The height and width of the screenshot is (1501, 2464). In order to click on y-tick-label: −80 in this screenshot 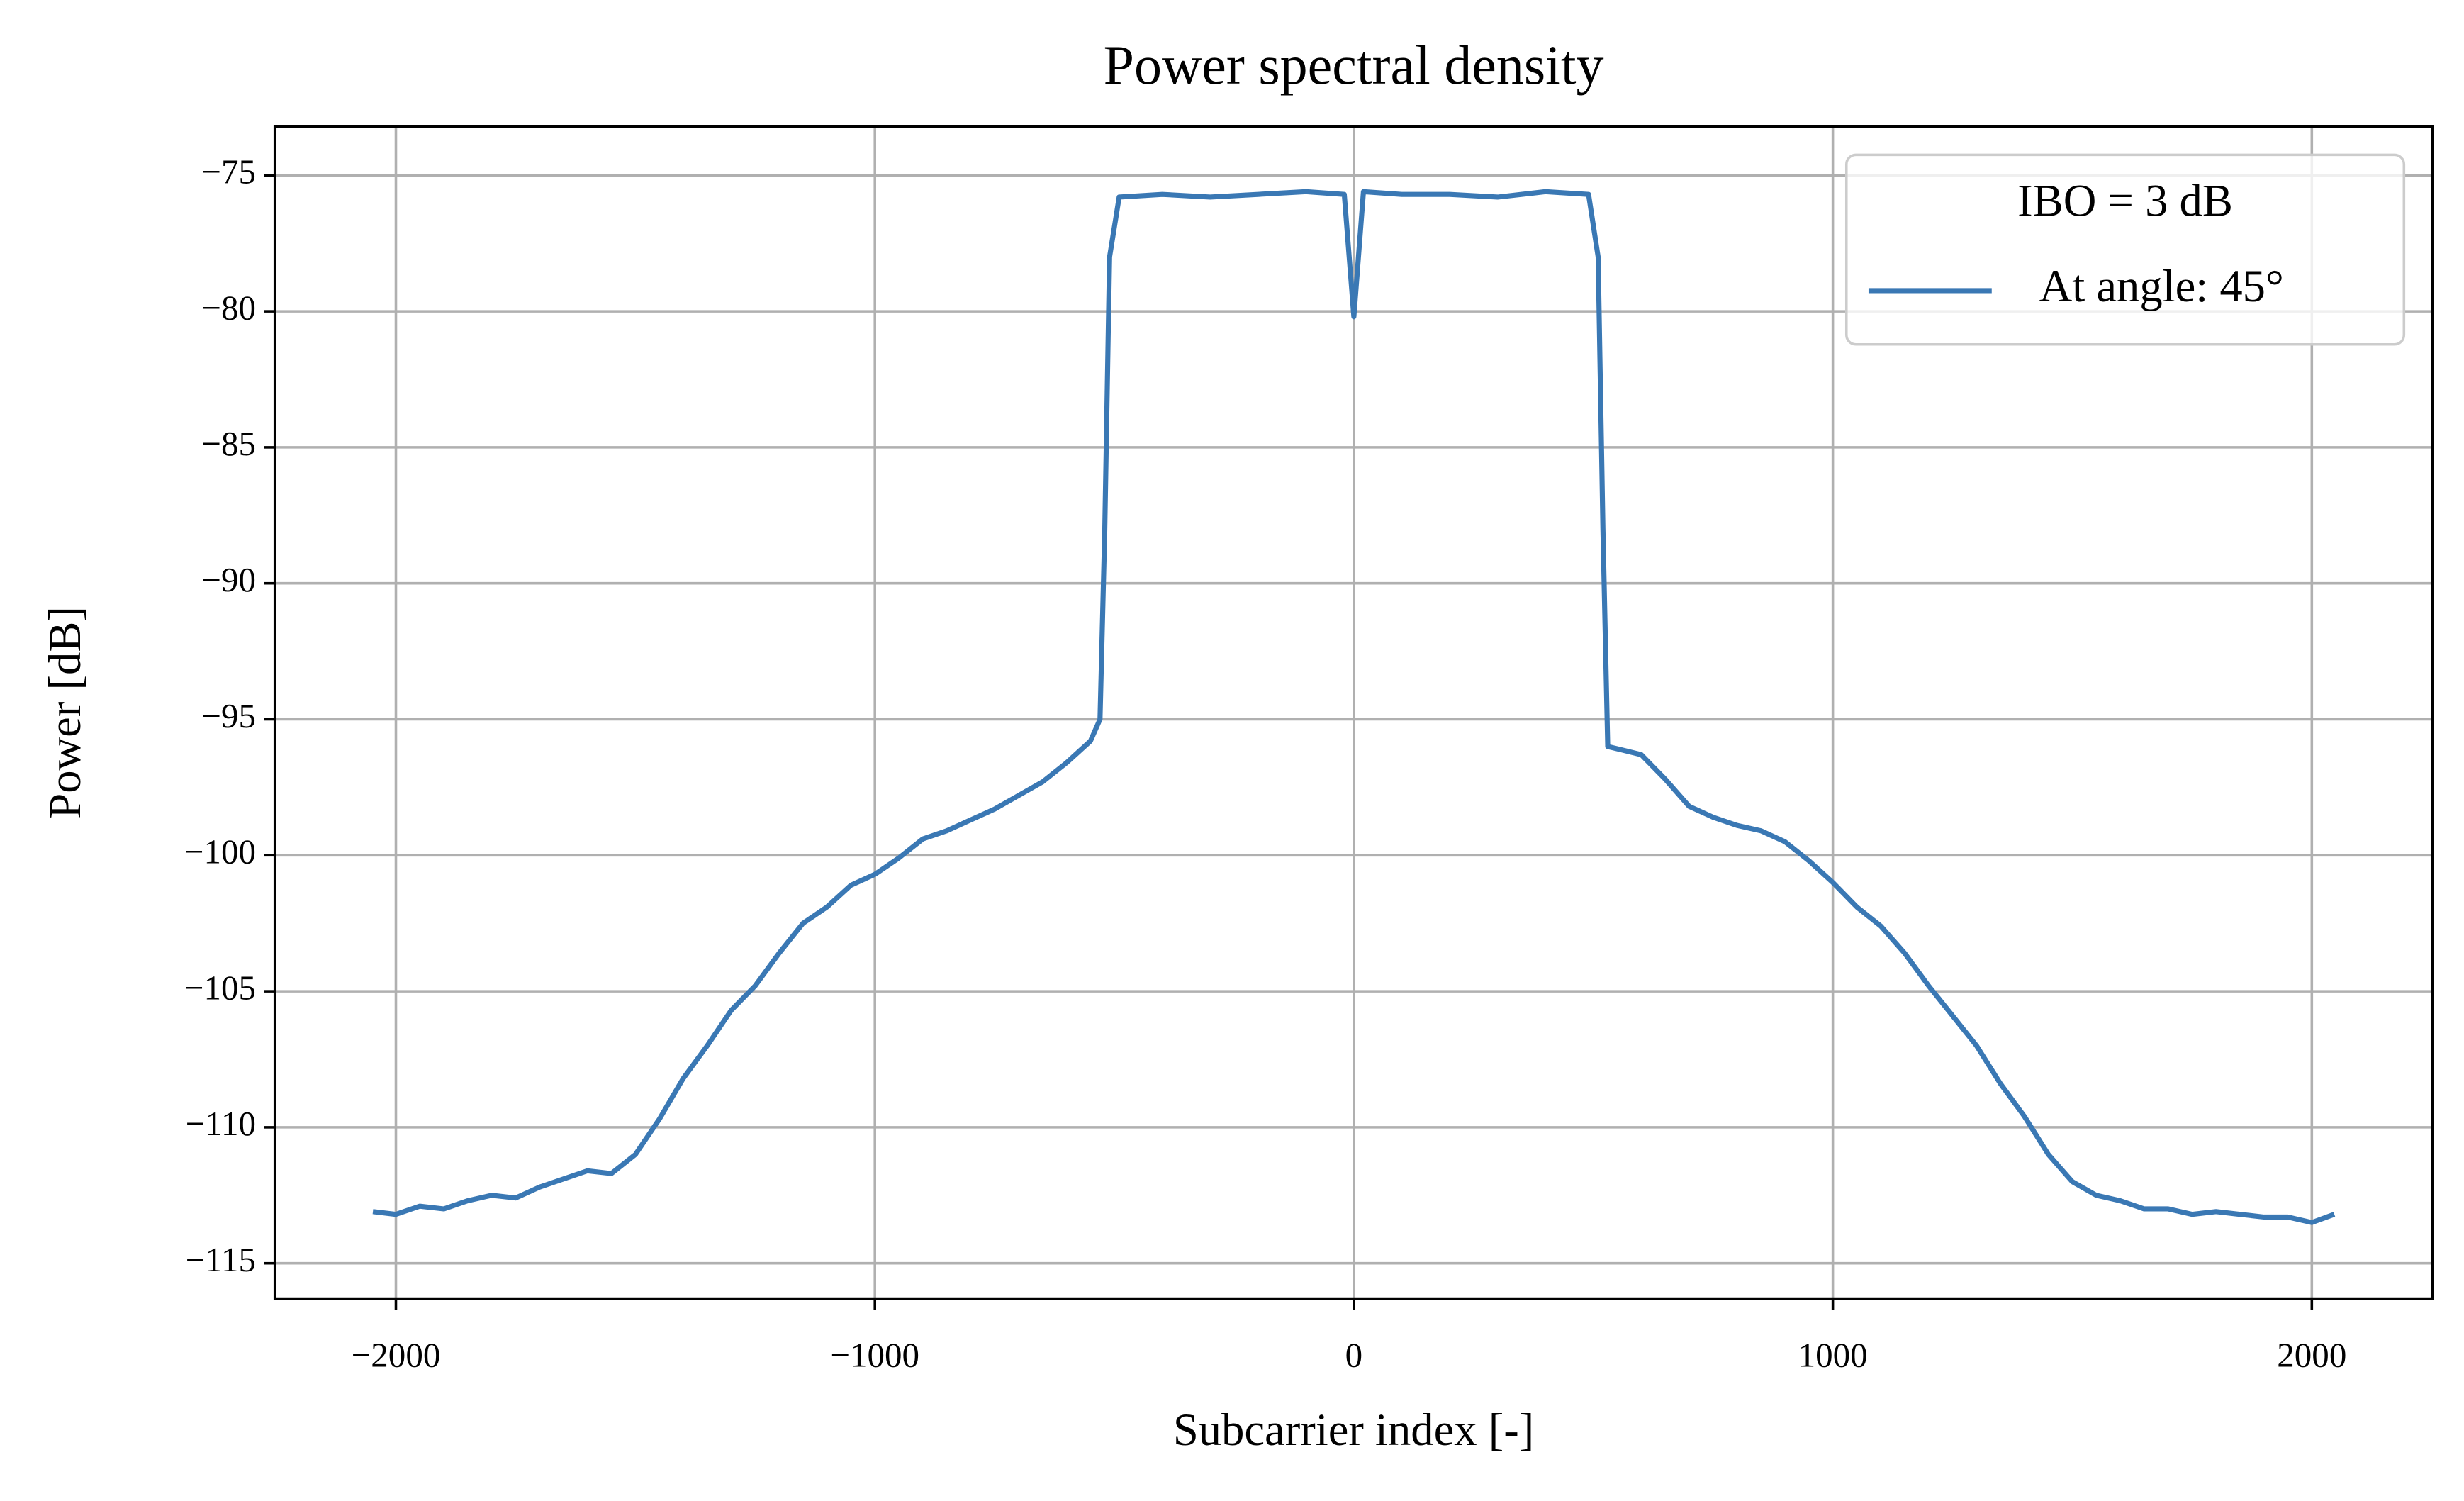, I will do `click(229, 307)`.